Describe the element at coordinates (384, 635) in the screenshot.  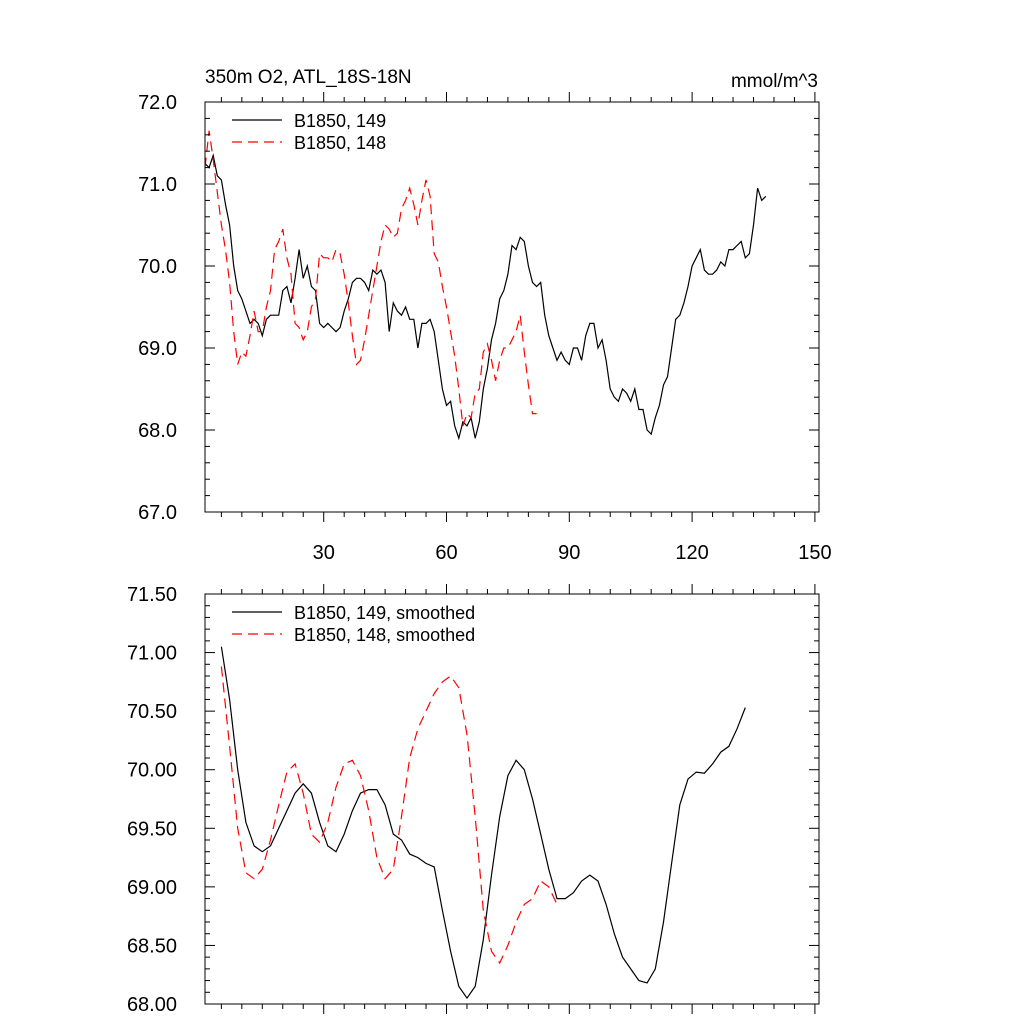
I see `legend-label-series-148-smoothed: B1850, 148, smoothed` at that location.